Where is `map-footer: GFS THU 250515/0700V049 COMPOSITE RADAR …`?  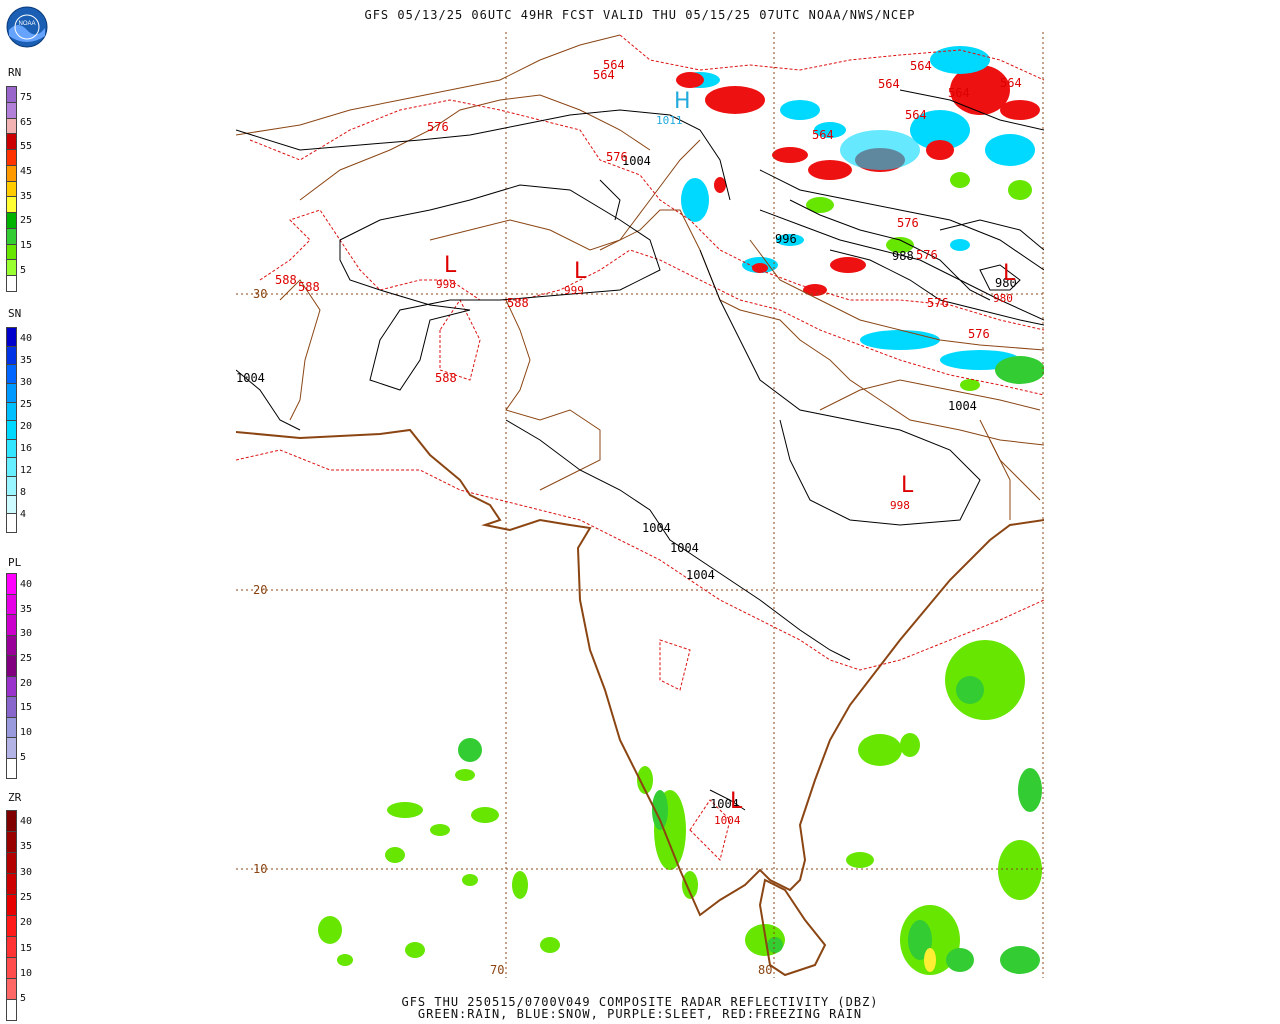
map-footer: GFS THU 250515/0700V049 COMPOSITE RADAR … is located at coordinates (640, 1008).